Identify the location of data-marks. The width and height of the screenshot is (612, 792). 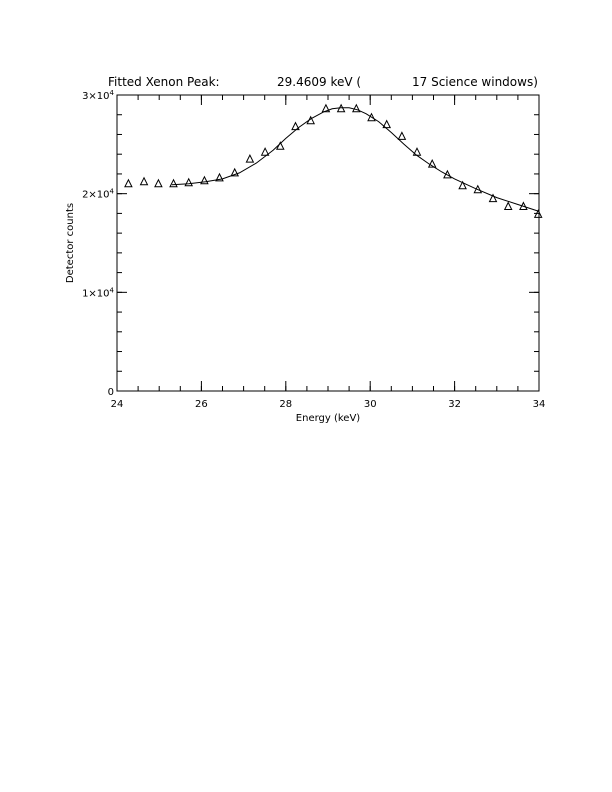
(333, 160).